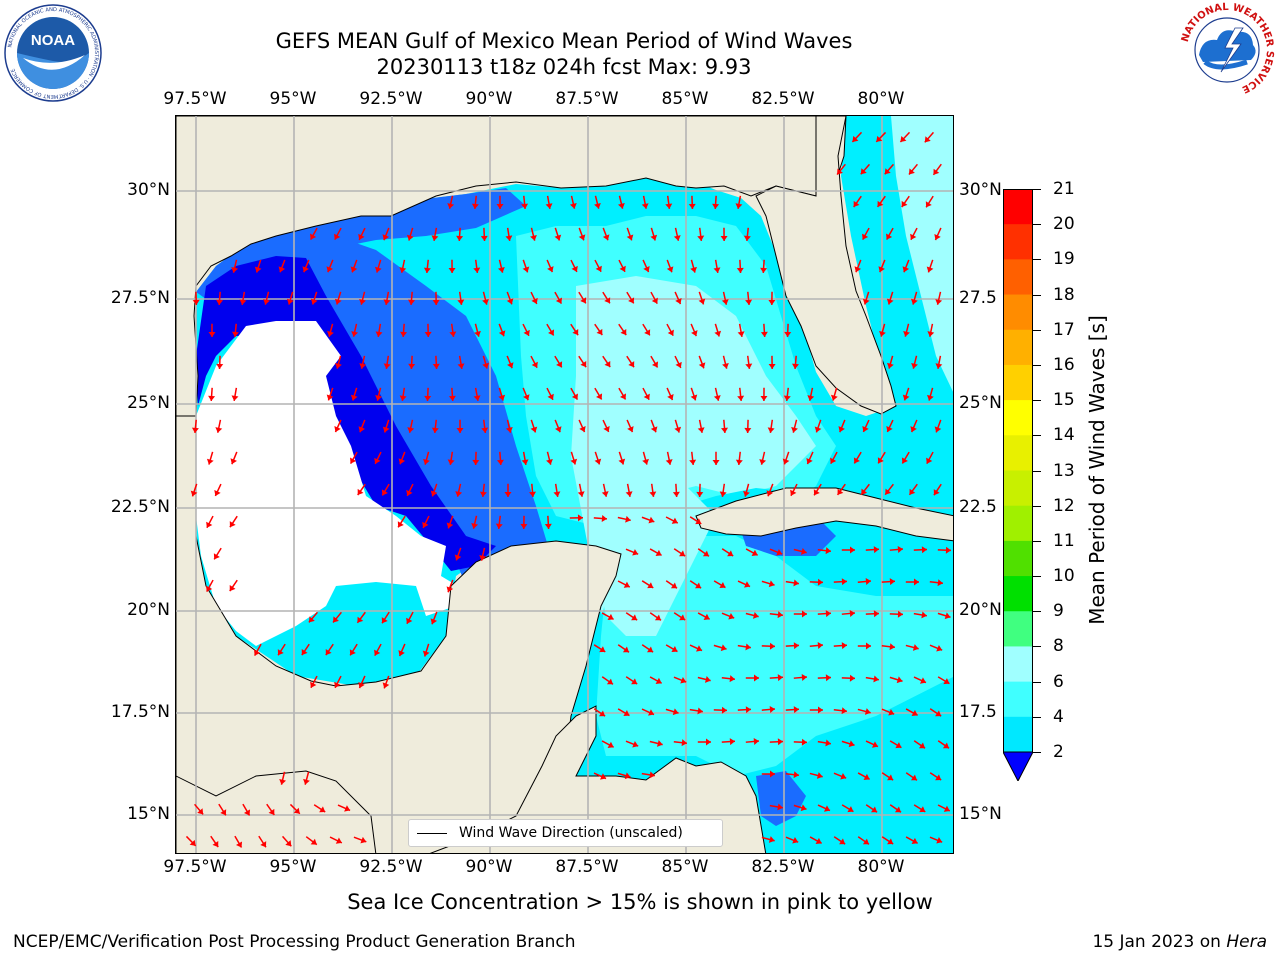 This screenshot has width=1280, height=960. Describe the element at coordinates (693, 466) in the screenshot. I see `band-8-9-center` at that location.